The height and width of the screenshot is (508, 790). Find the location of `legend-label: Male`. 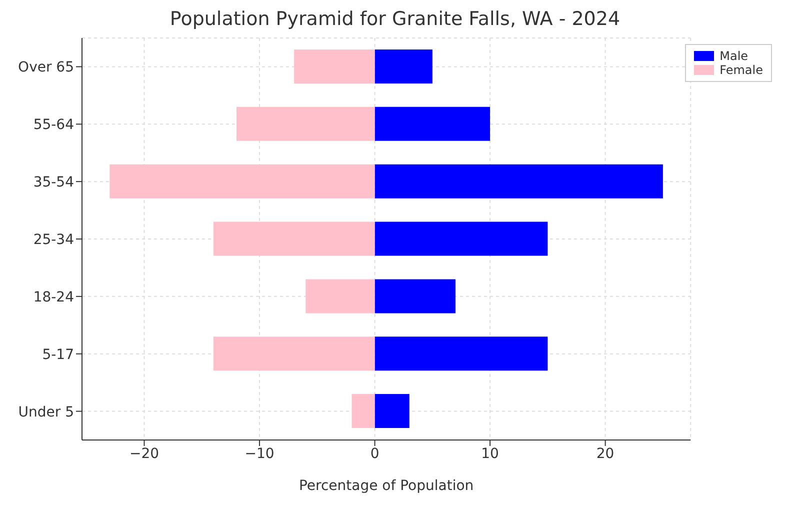

legend-label: Male is located at coordinates (734, 56).